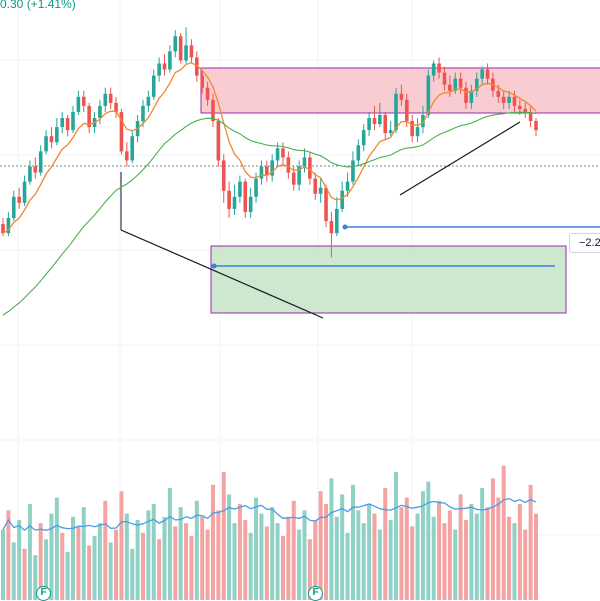  Describe the element at coordinates (460, 158) in the screenshot. I see `trendline-up` at that location.